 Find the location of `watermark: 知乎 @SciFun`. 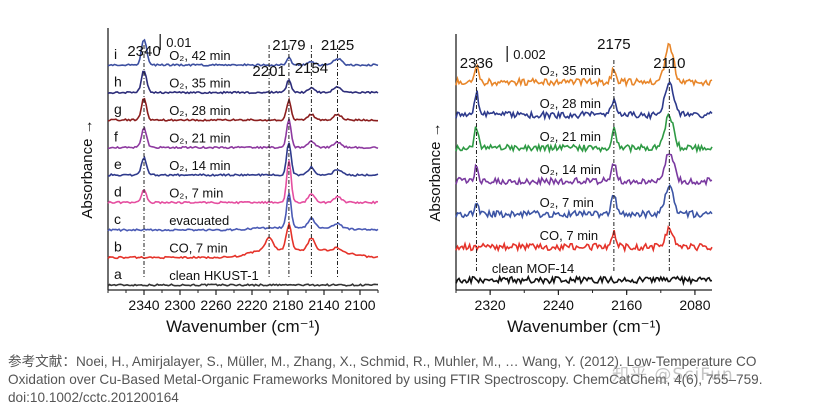

watermark: 知乎 @SciFun is located at coordinates (673, 375).